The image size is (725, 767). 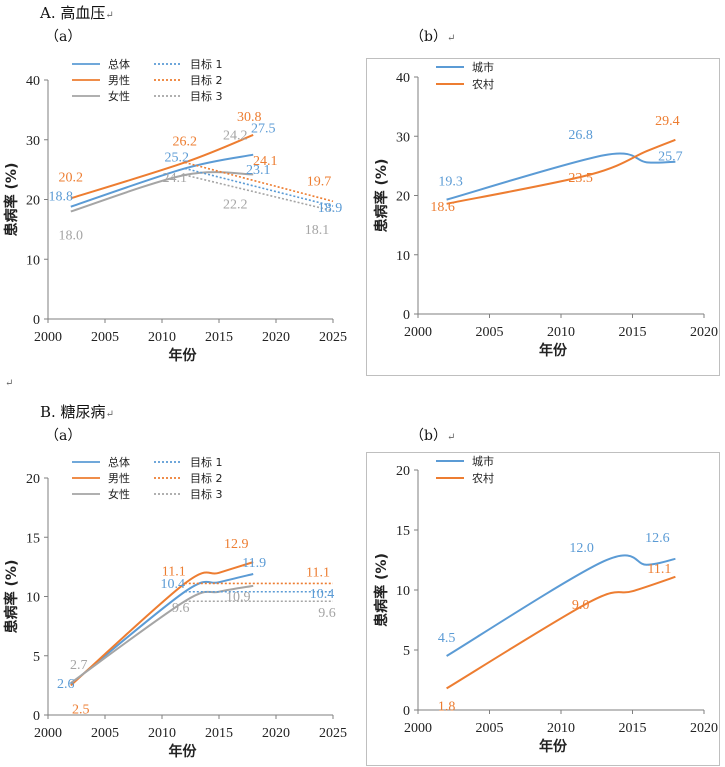 What do you see at coordinates (581, 548) in the screenshot?
I see `data-label: 12.0` at bounding box center [581, 548].